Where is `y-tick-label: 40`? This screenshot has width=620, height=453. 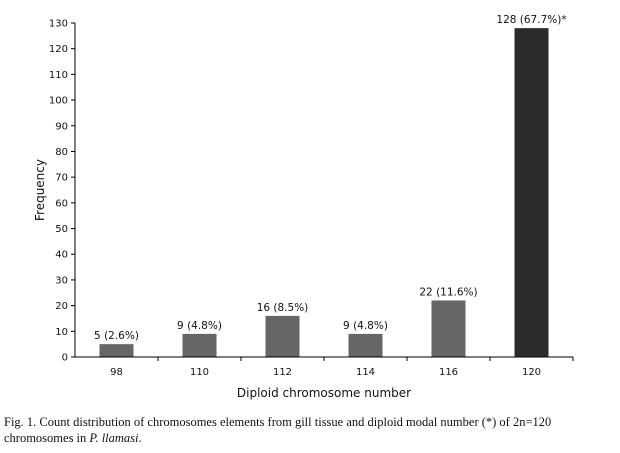 y-tick-label: 40 is located at coordinates (61, 255).